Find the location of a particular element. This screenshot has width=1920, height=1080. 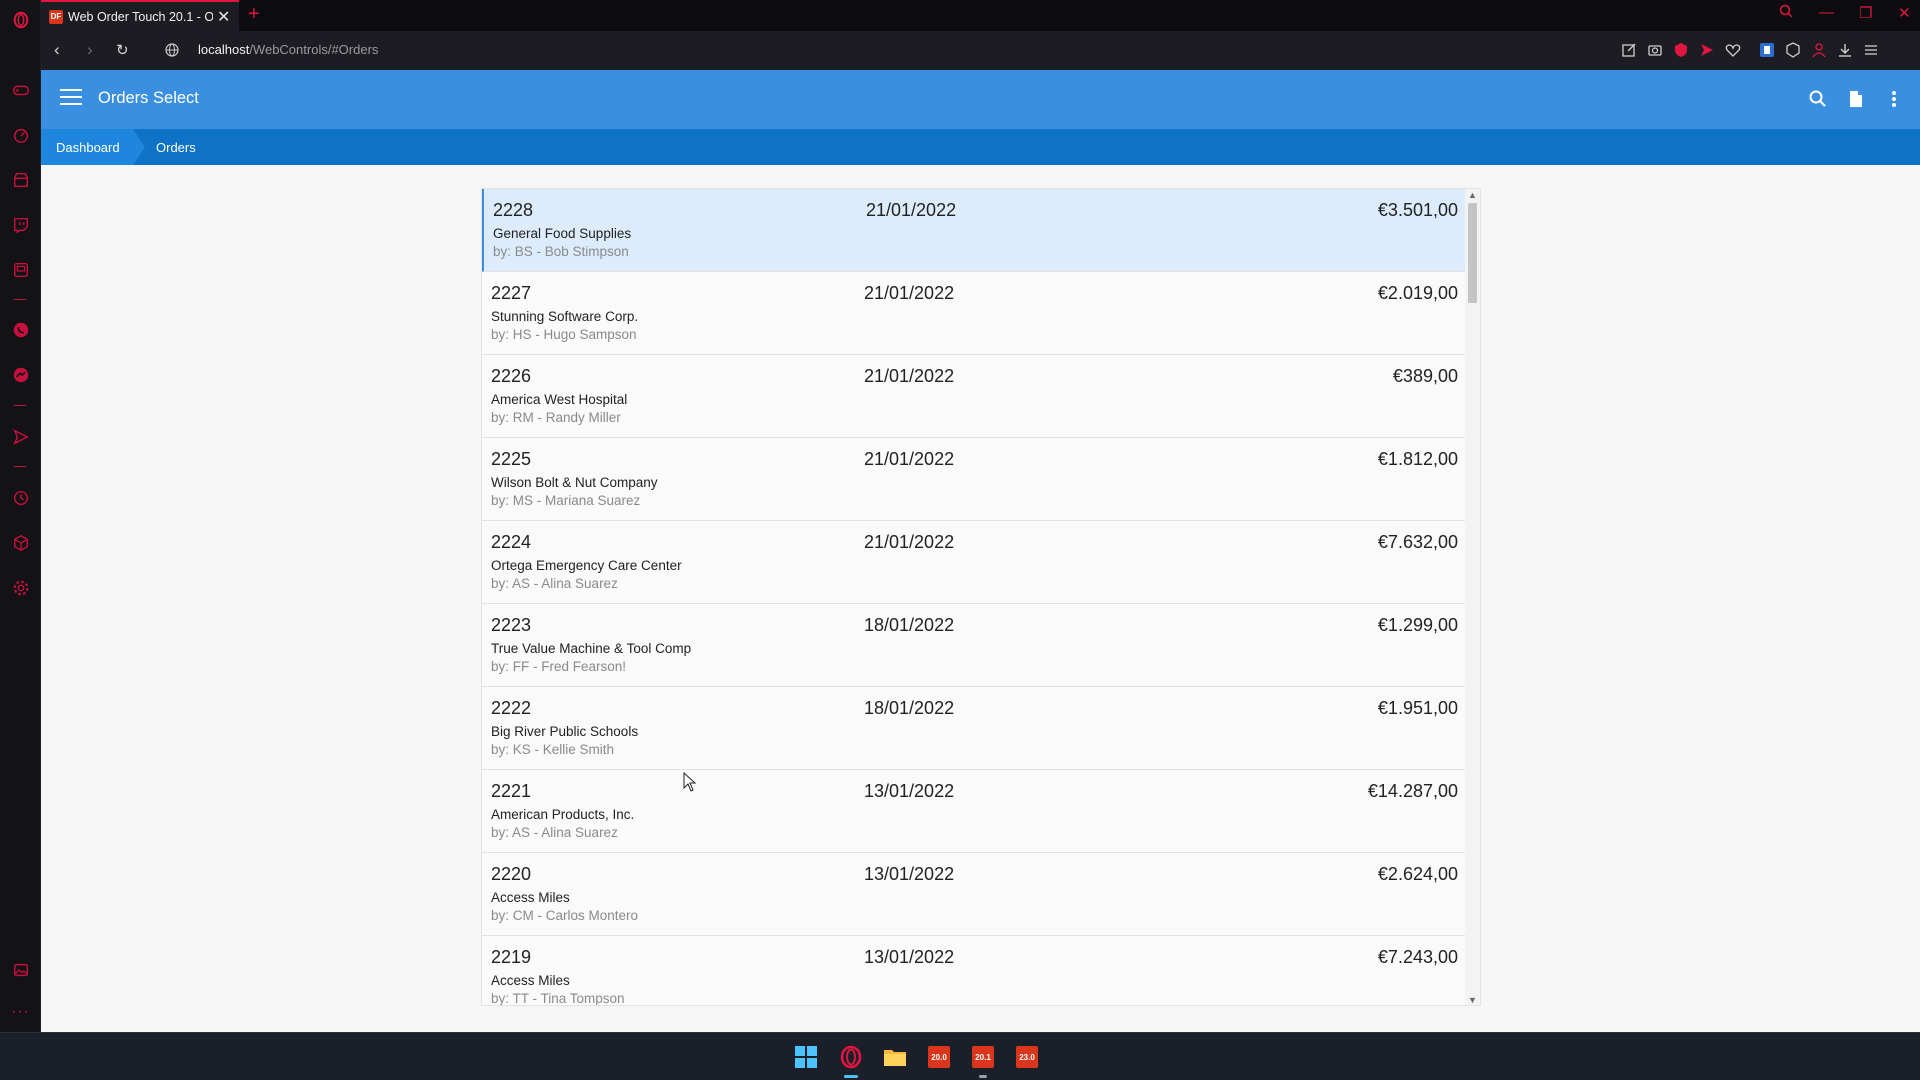

camera-icon is located at coordinates (1655, 50).